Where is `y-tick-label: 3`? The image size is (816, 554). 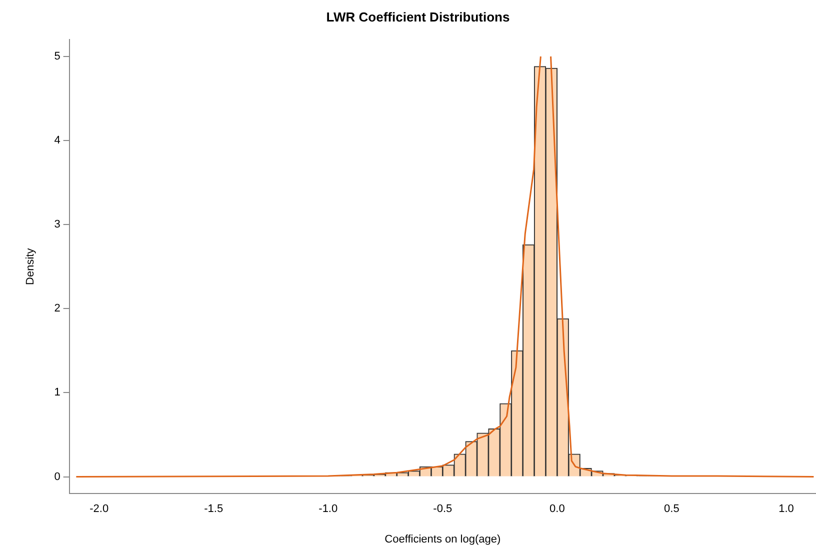
y-tick-label: 3 is located at coordinates (57, 224).